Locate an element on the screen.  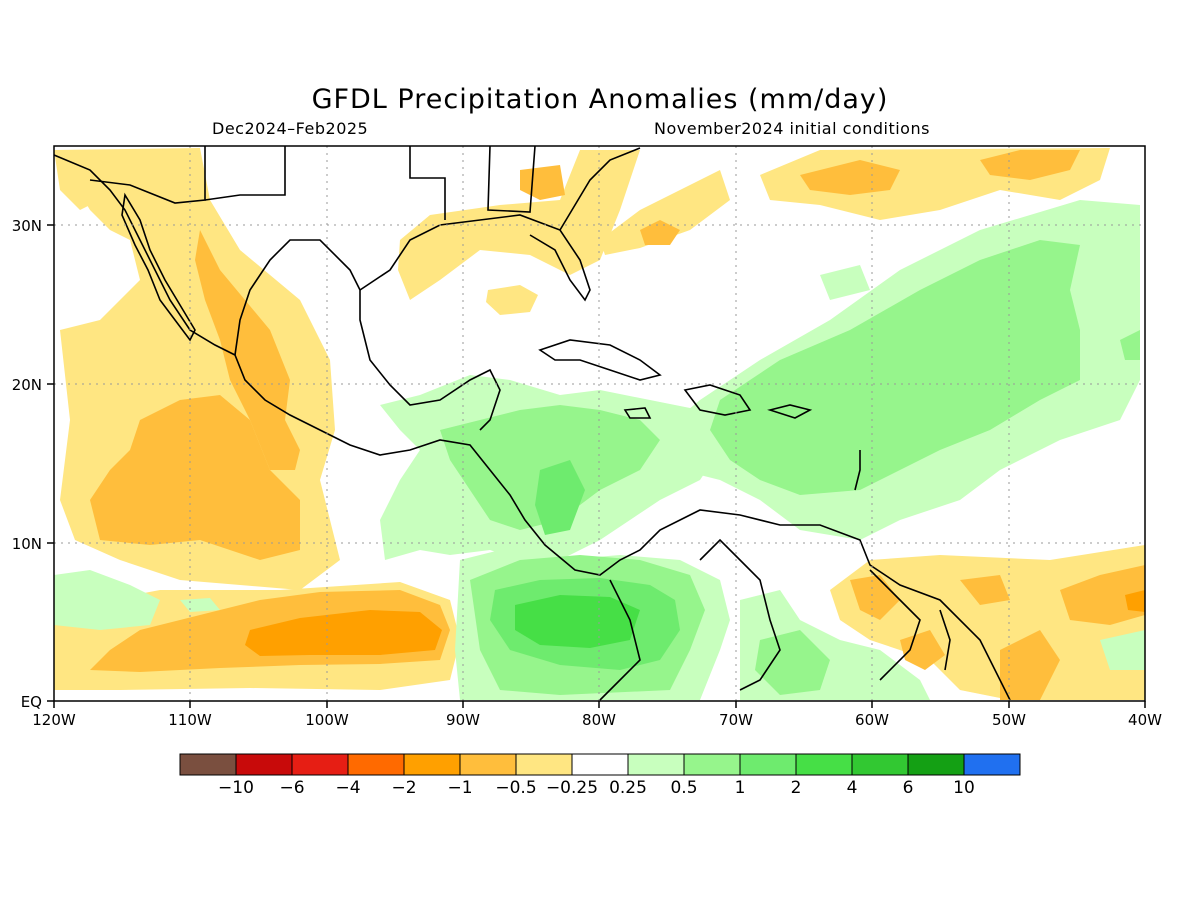
x-tick-label: 40W is located at coordinates (1145, 720).